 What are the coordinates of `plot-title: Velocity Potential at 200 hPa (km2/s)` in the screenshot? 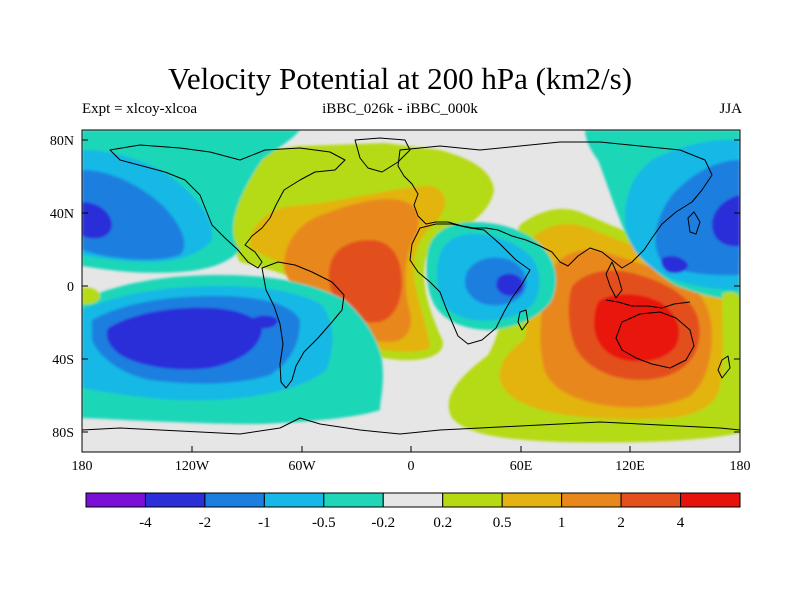 It's located at (400, 78).